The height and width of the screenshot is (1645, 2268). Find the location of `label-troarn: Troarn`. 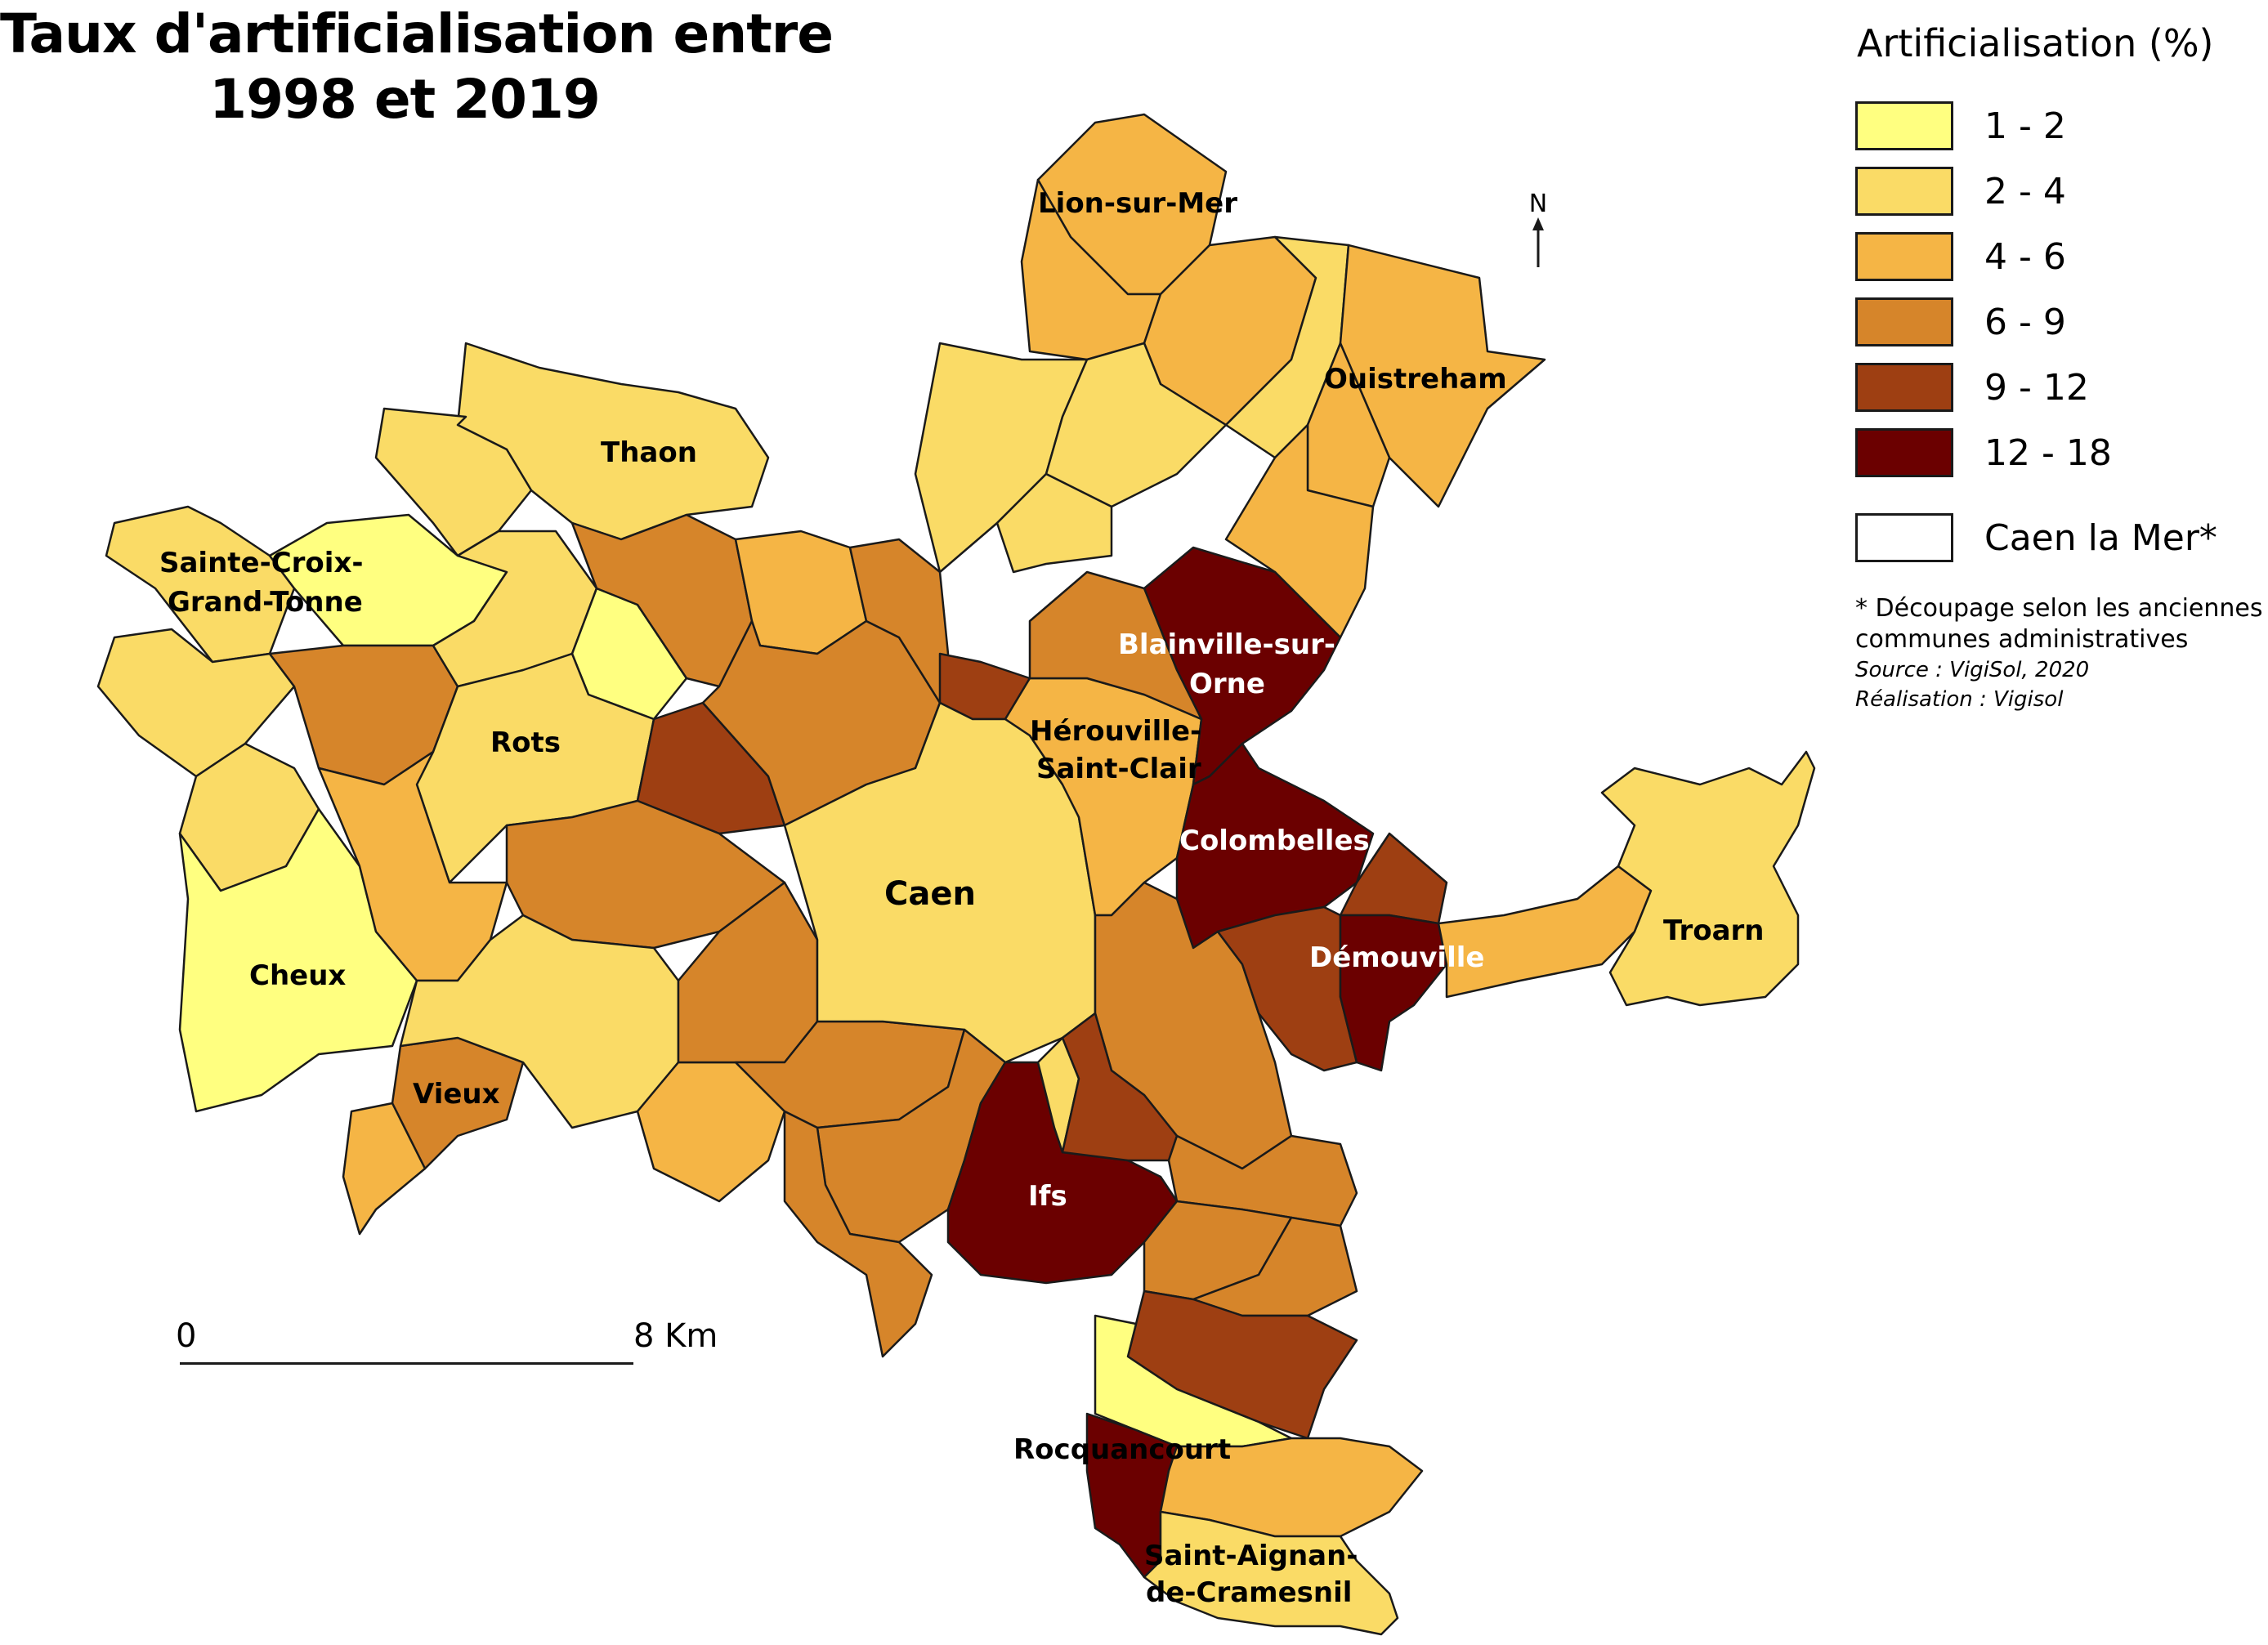

label-troarn: Troarn is located at coordinates (1714, 930).